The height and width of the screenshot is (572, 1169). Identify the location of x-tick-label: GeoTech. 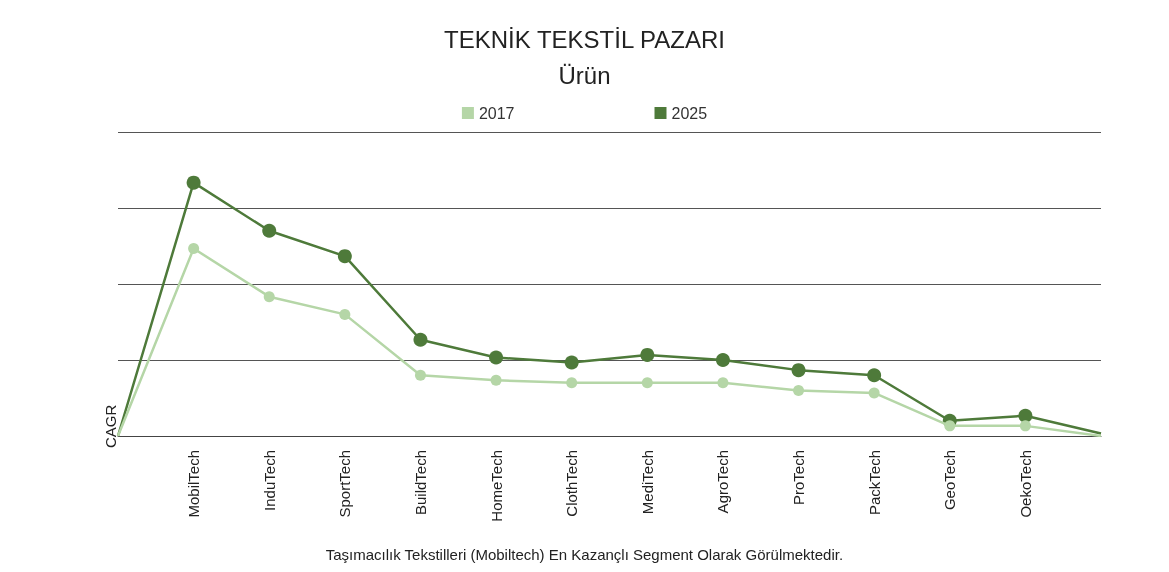
(950, 480).